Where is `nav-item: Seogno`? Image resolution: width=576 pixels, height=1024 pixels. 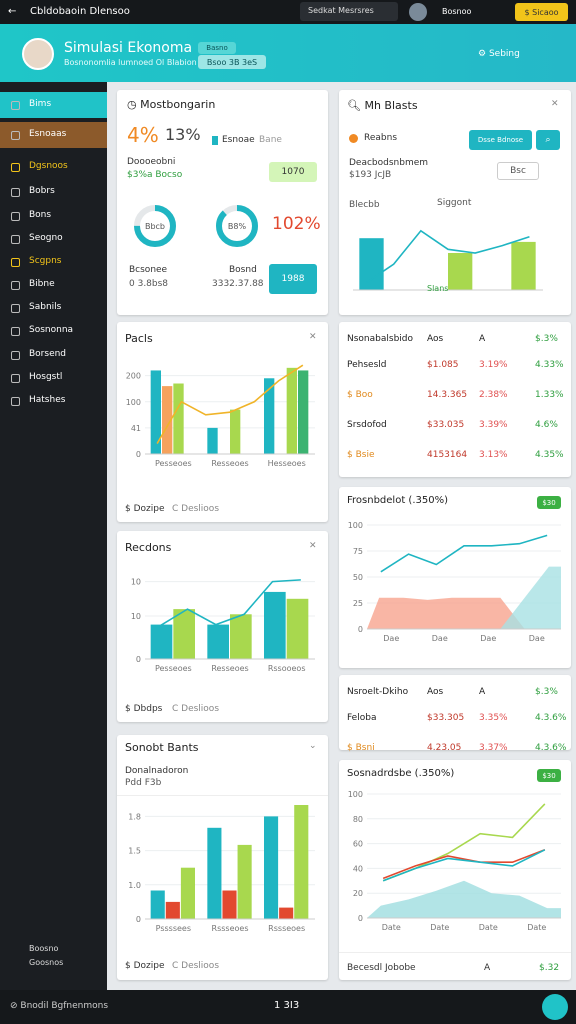
nav-item: Seogno is located at coordinates (46, 238).